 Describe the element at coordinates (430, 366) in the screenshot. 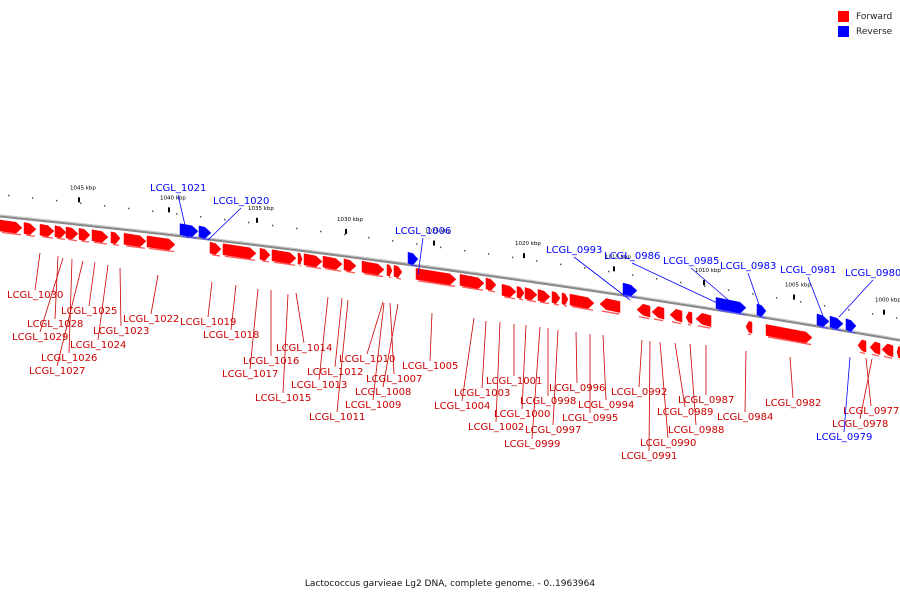

I see `gene-label-bottom: LCGL_1005` at that location.